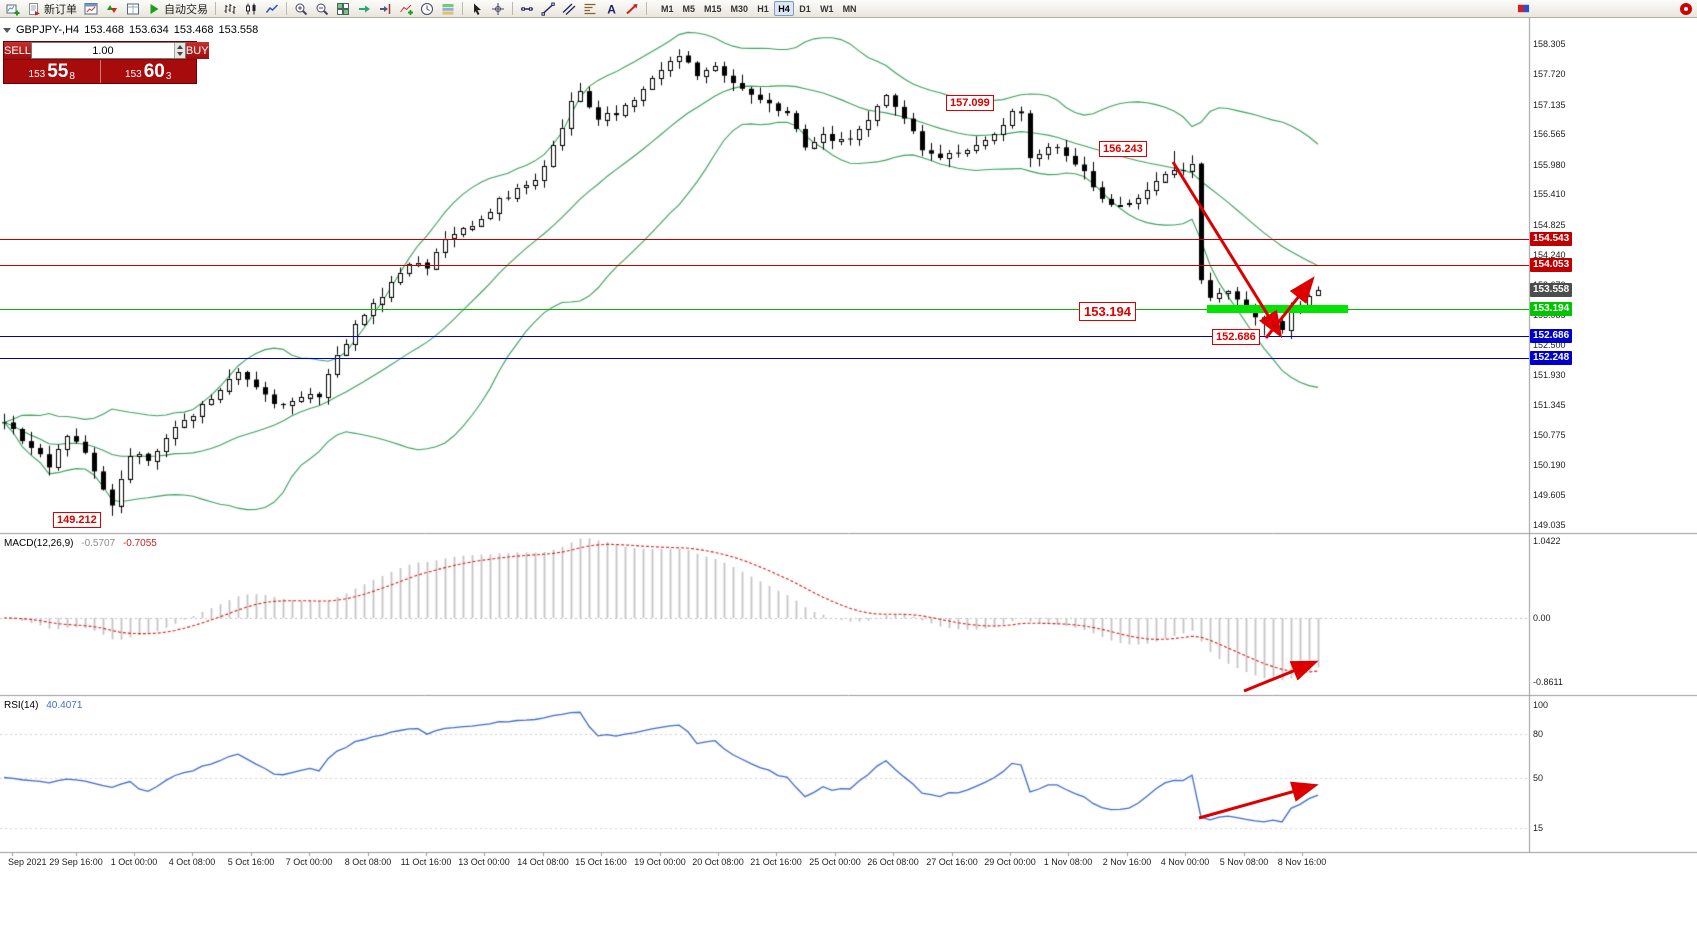 The height and width of the screenshot is (942, 1697). What do you see at coordinates (238, 30) in the screenshot?
I see `ohlc-close: 153.558` at bounding box center [238, 30].